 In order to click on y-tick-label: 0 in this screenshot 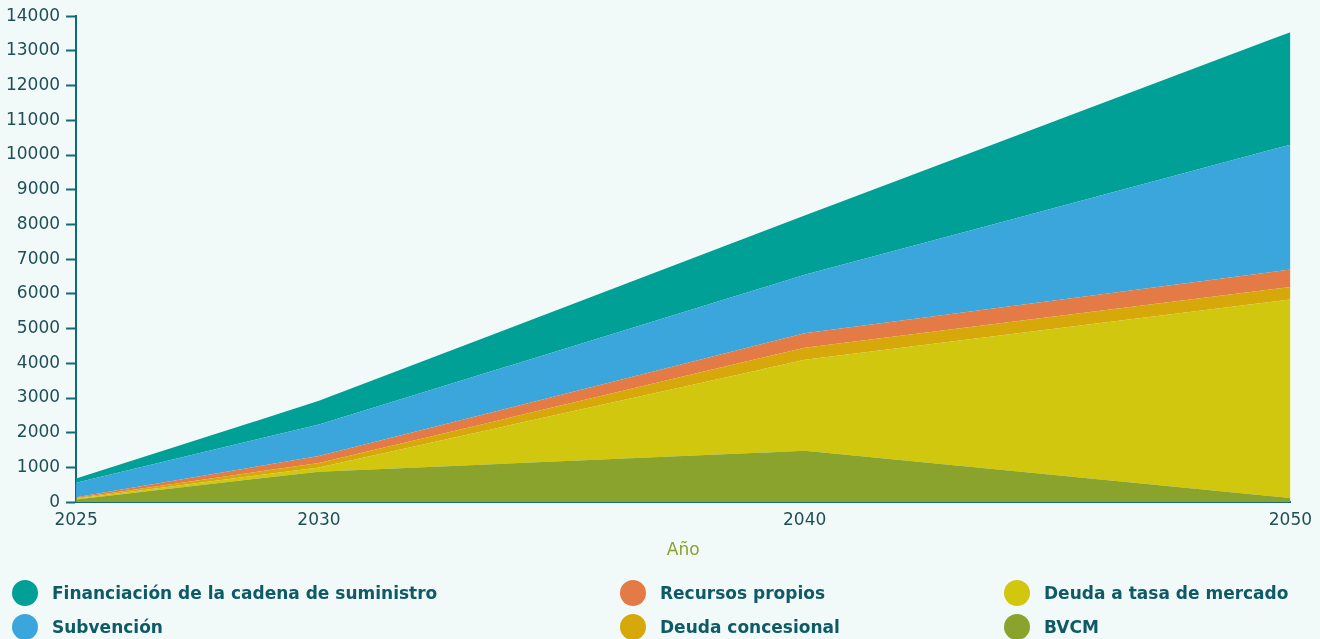, I will do `click(55, 500)`.